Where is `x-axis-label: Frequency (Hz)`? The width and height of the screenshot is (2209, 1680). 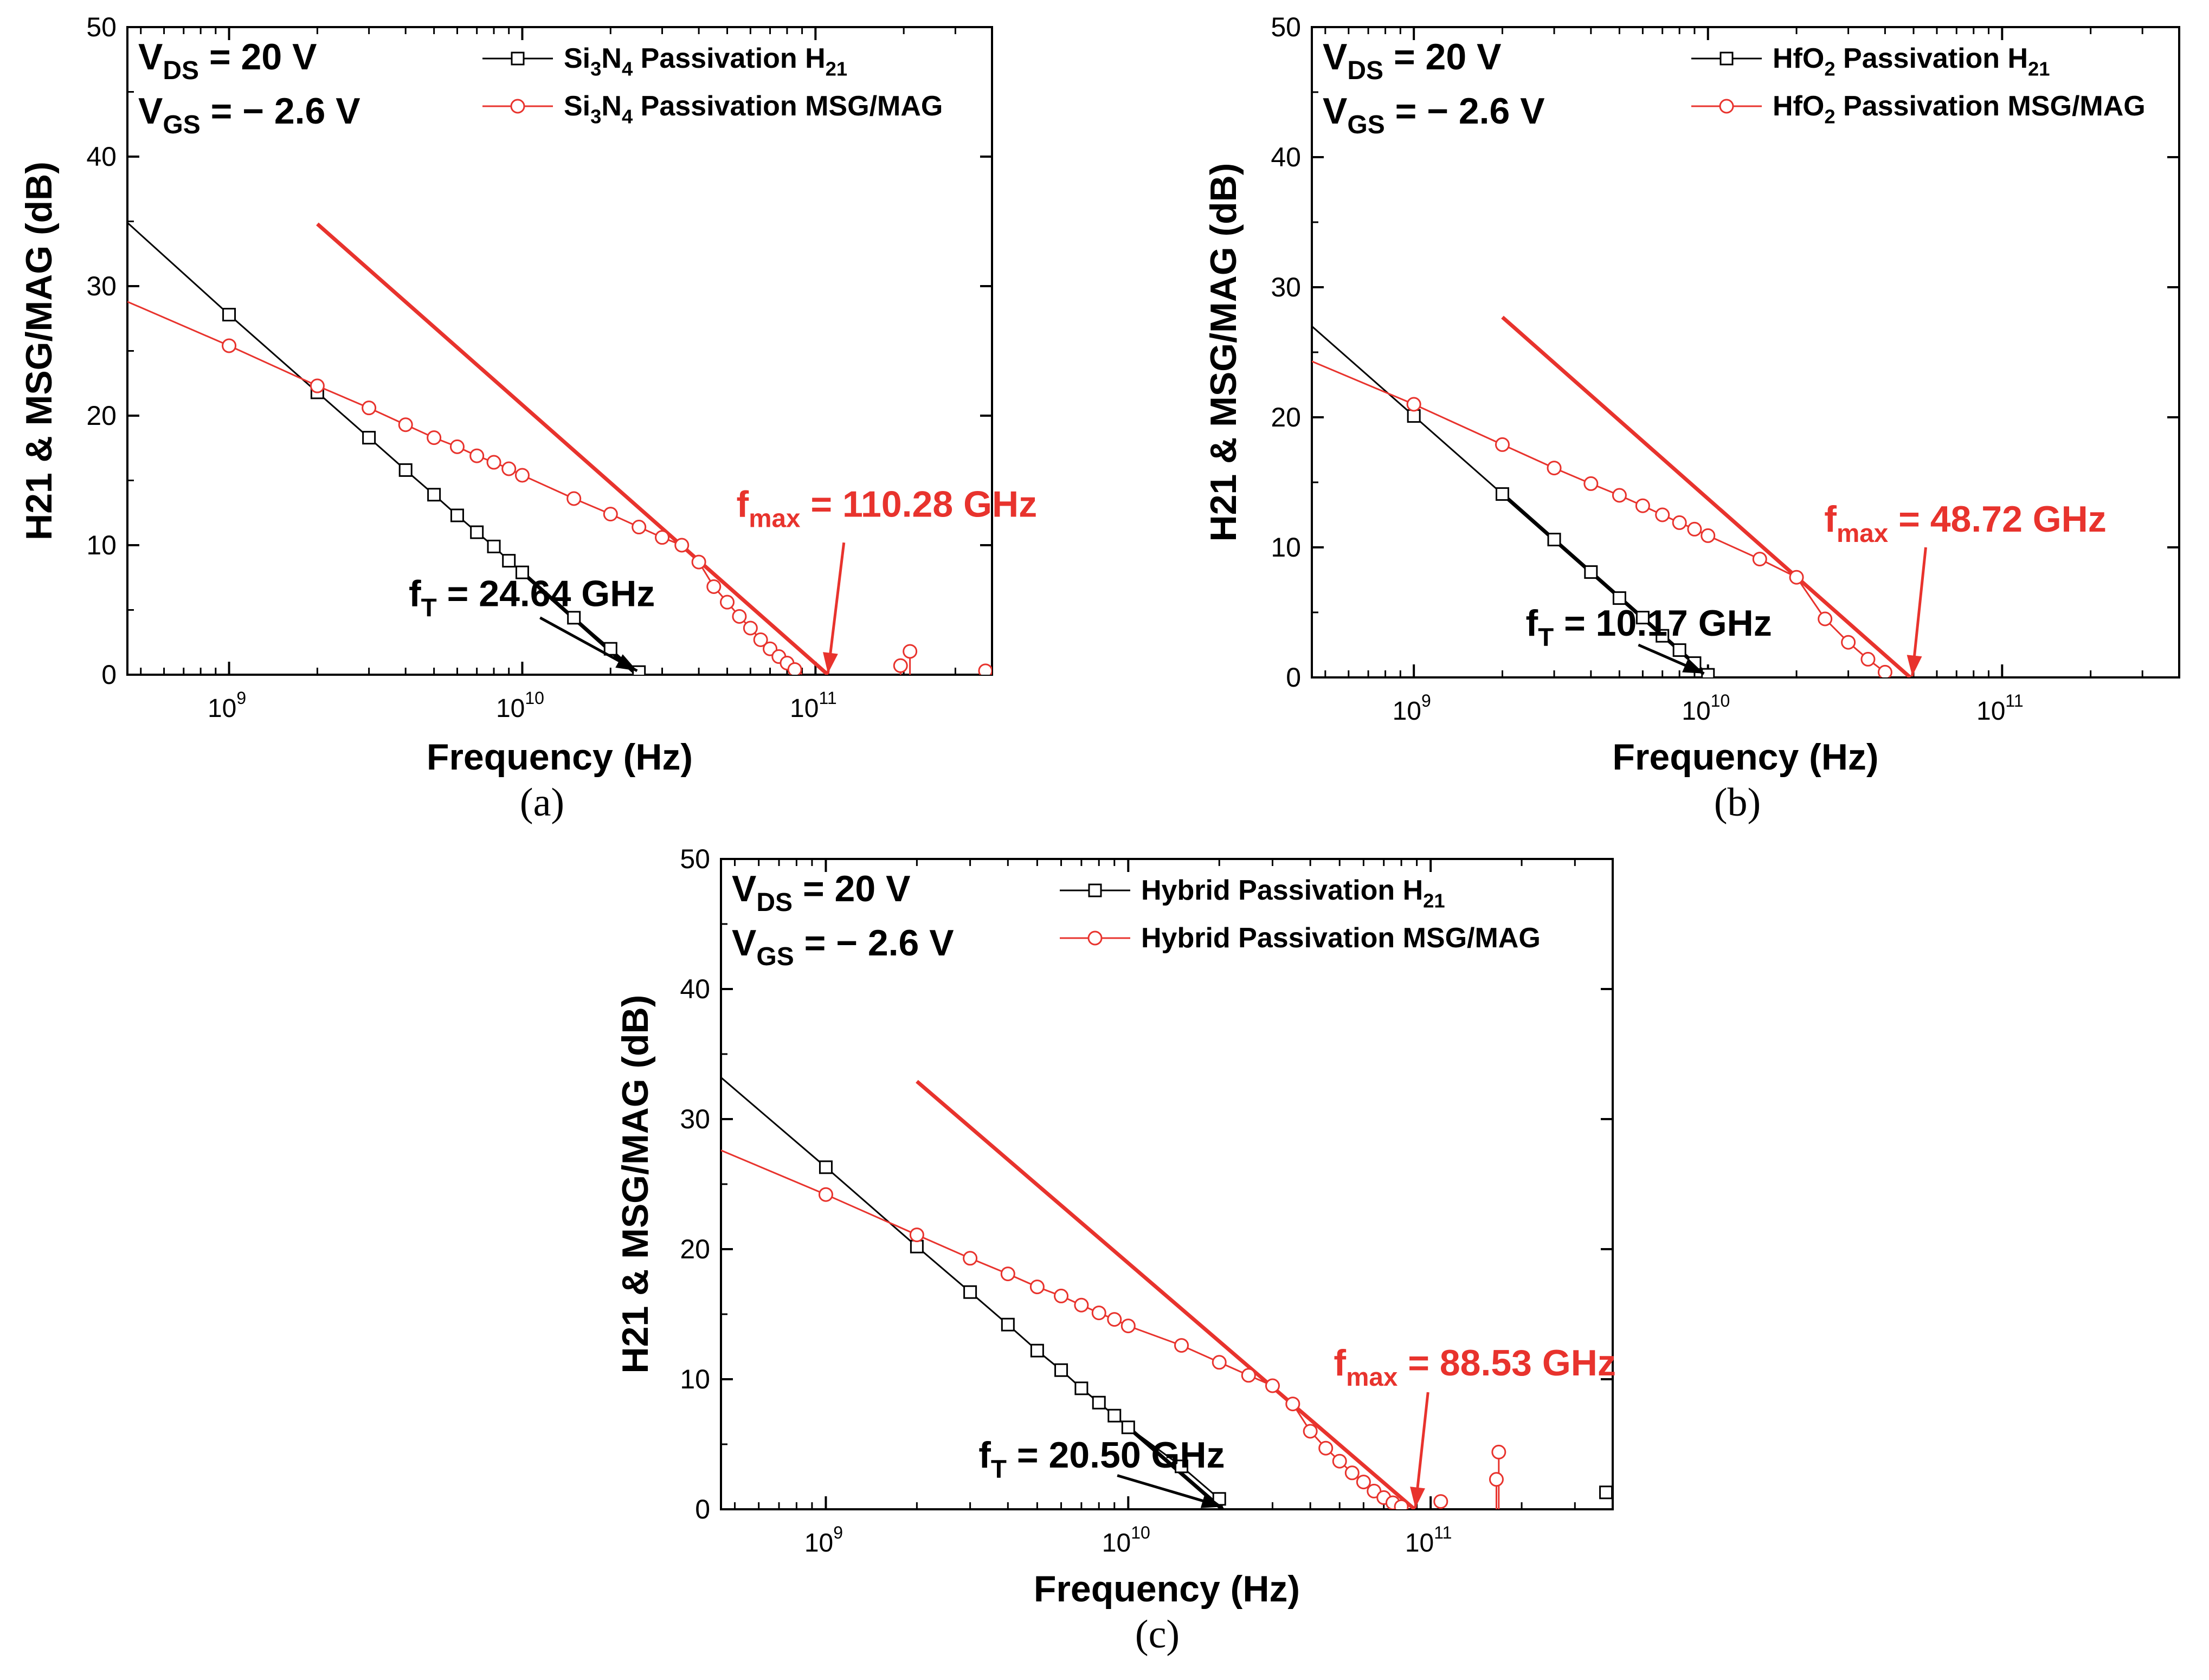 x-axis-label: Frequency (Hz) is located at coordinates (1167, 1589).